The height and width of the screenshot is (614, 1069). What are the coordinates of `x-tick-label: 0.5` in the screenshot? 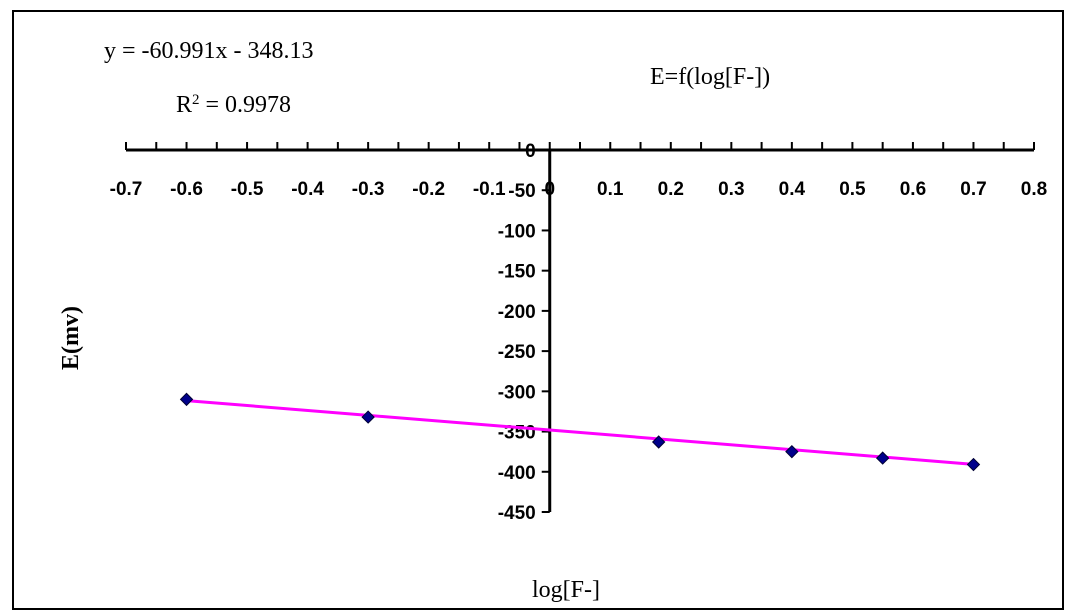 It's located at (852, 189).